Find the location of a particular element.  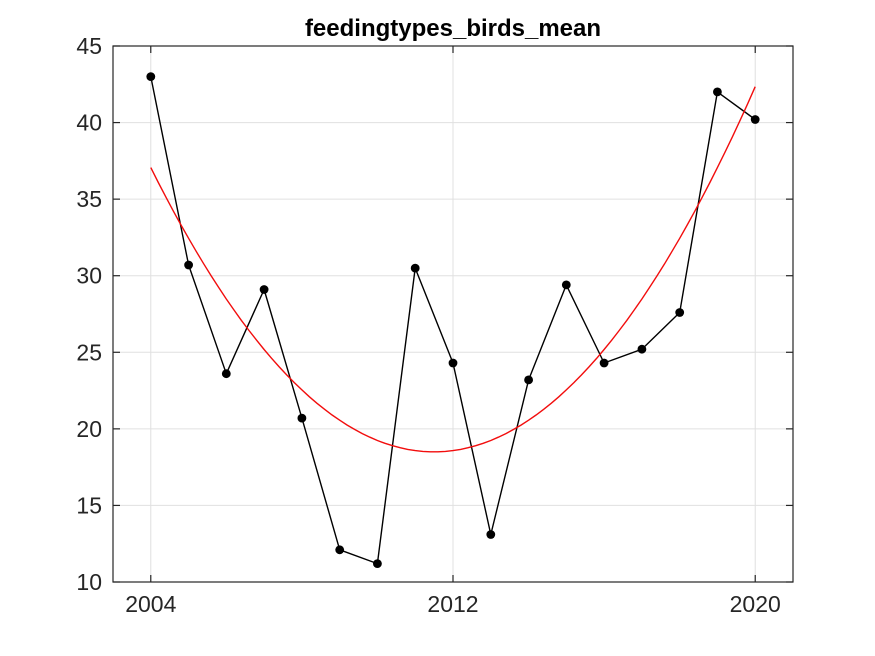

y-tick-label: 40 is located at coordinates (89, 123).